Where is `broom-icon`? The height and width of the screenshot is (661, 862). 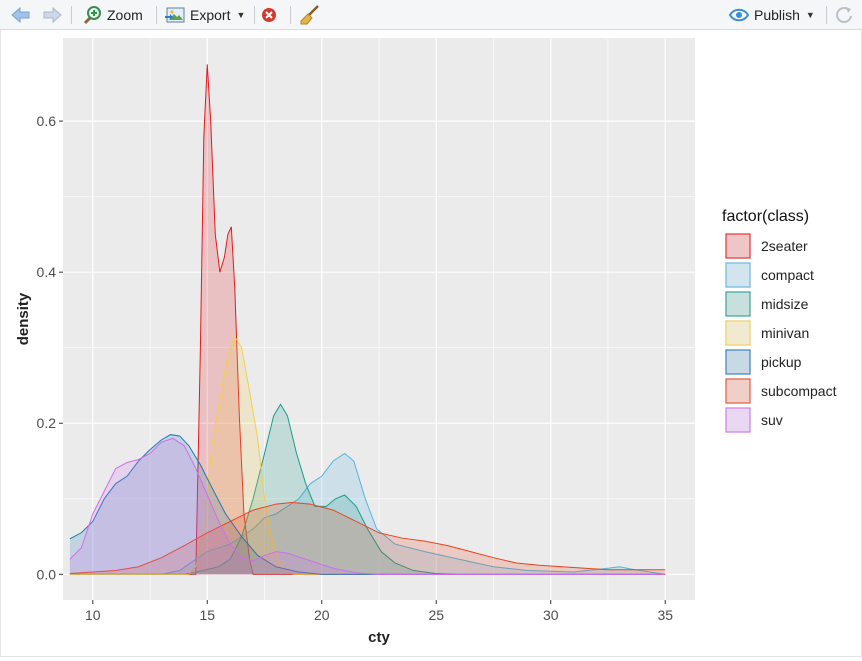 broom-icon is located at coordinates (309, 15).